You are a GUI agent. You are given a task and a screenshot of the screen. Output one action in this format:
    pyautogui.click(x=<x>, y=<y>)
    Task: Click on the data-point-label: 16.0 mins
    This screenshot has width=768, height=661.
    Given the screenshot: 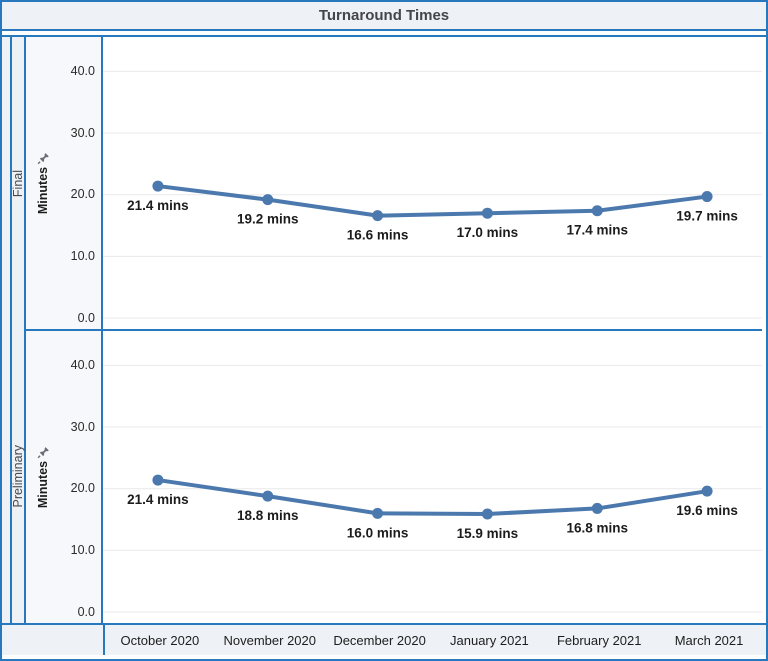 What is the action you would take?
    pyautogui.click(x=378, y=532)
    